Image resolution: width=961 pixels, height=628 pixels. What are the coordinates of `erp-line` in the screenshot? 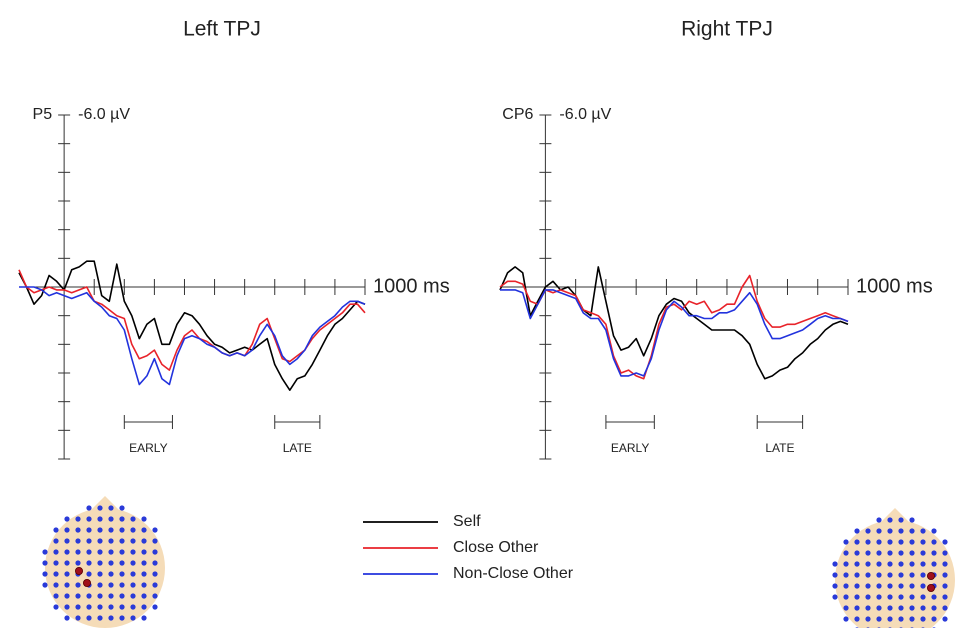 It's located at (192, 325).